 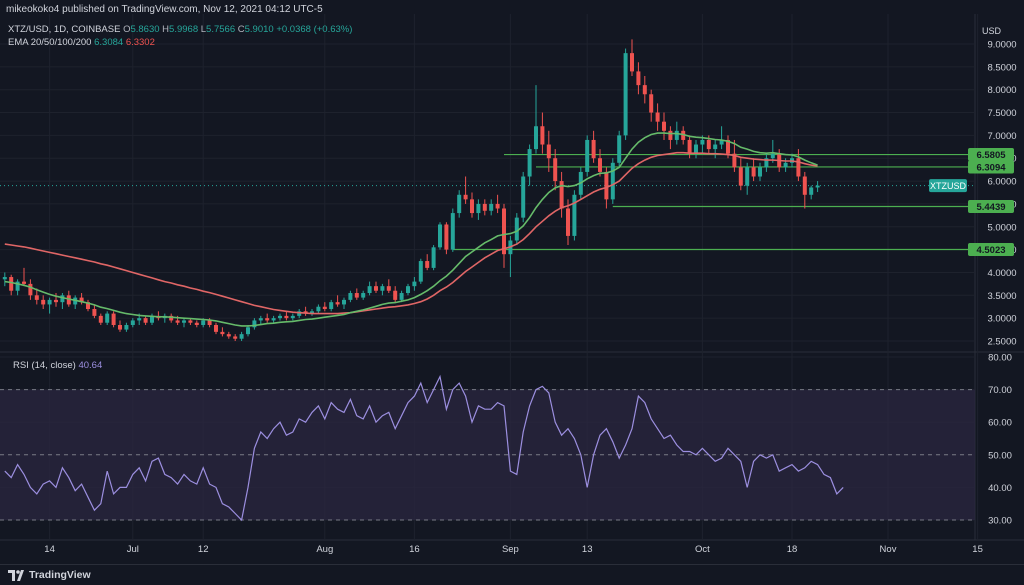 What do you see at coordinates (90, 365) in the screenshot?
I see `rsi-value: 40.64` at bounding box center [90, 365].